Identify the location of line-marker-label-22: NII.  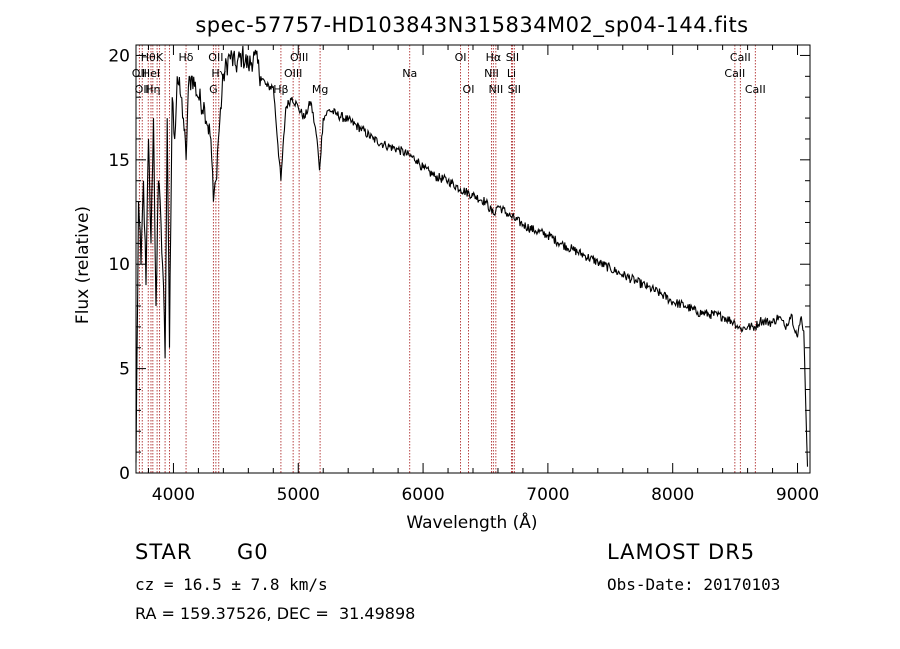
(495, 89).